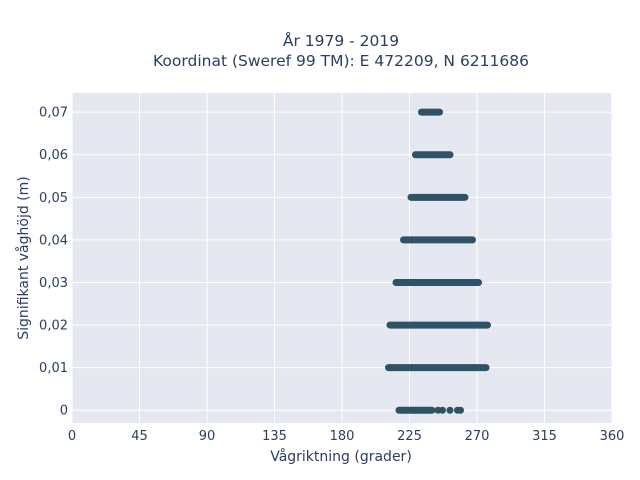 Image resolution: width=640 pixels, height=480 pixels. What do you see at coordinates (612, 436) in the screenshot?
I see `x-tick-label: 360` at bounding box center [612, 436].